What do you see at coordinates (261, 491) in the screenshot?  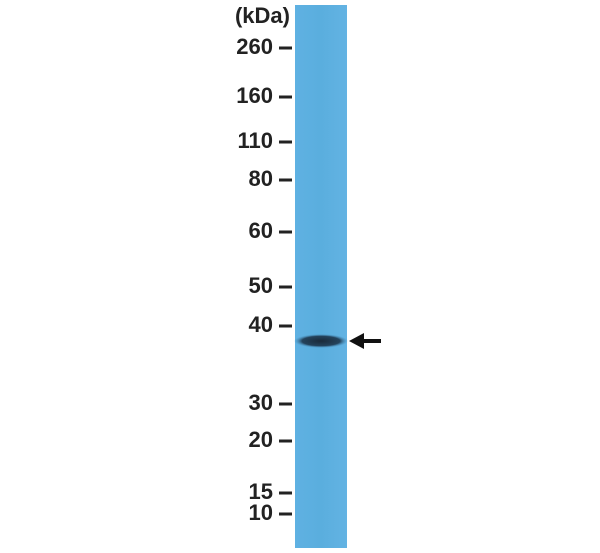 I see `marker-label: 15` at bounding box center [261, 491].